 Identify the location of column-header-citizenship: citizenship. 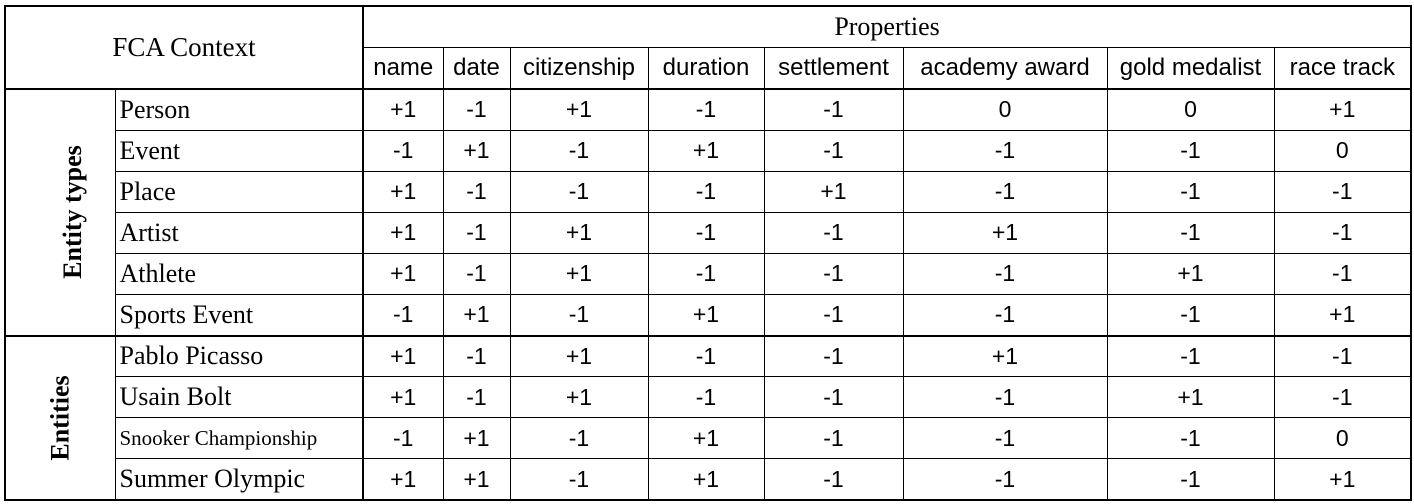
(579, 68).